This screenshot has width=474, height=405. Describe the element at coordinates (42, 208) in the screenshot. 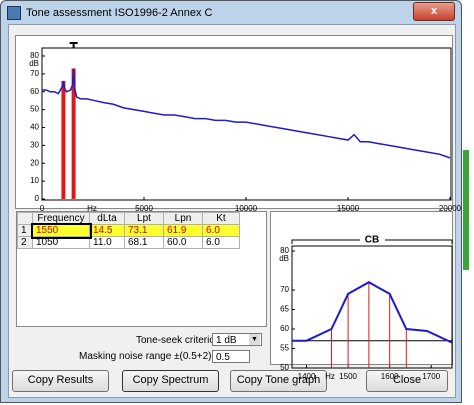

I see `x-tick-label: 0` at that location.